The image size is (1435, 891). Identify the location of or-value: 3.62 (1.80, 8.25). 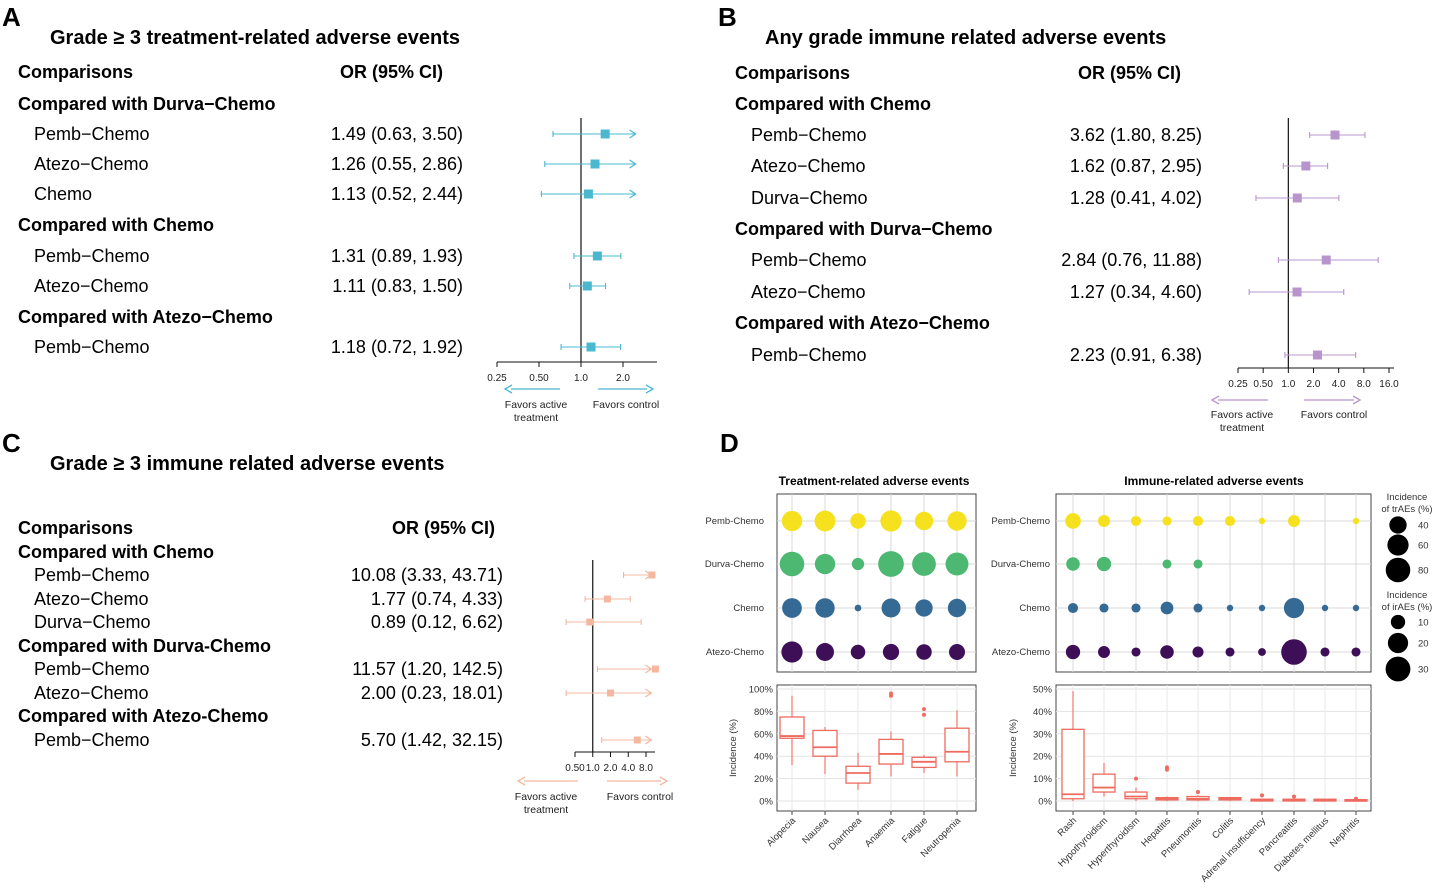
(1136, 135).